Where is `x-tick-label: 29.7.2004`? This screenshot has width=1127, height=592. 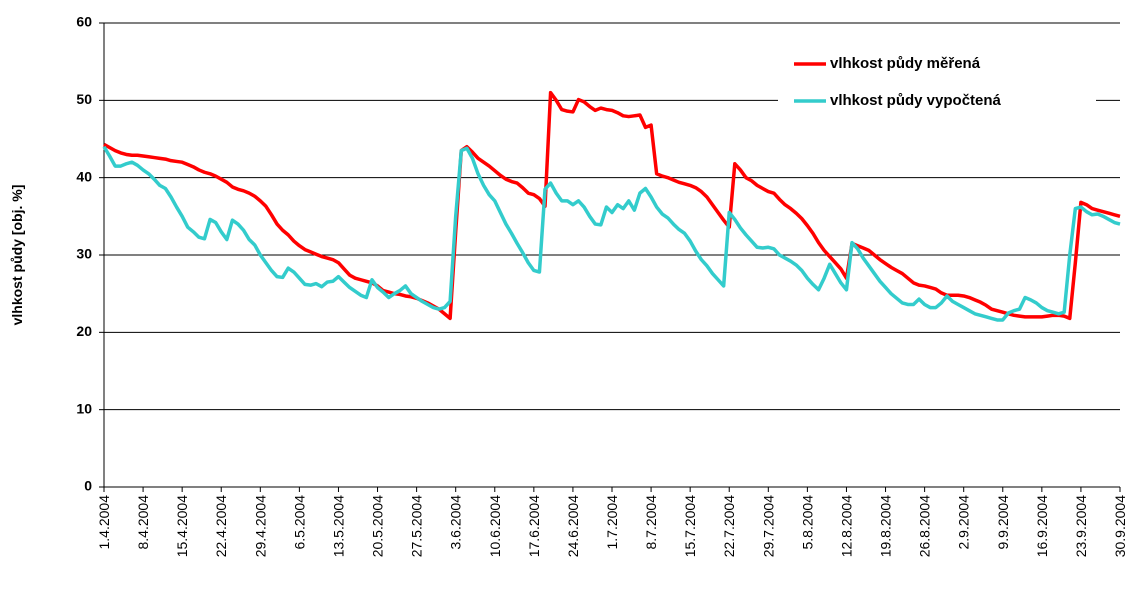 x-tick-label: 29.7.2004 is located at coordinates (768, 526).